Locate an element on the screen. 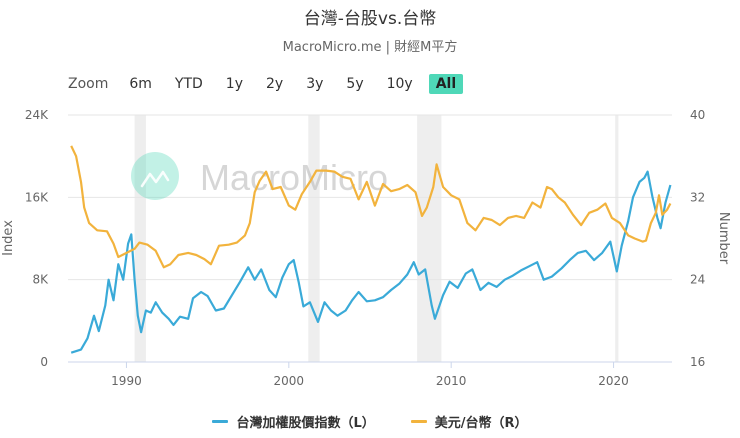 This screenshot has width=740, height=438. chart-subtitle: MacroMicro.me | 財經M平方 is located at coordinates (370, 47).